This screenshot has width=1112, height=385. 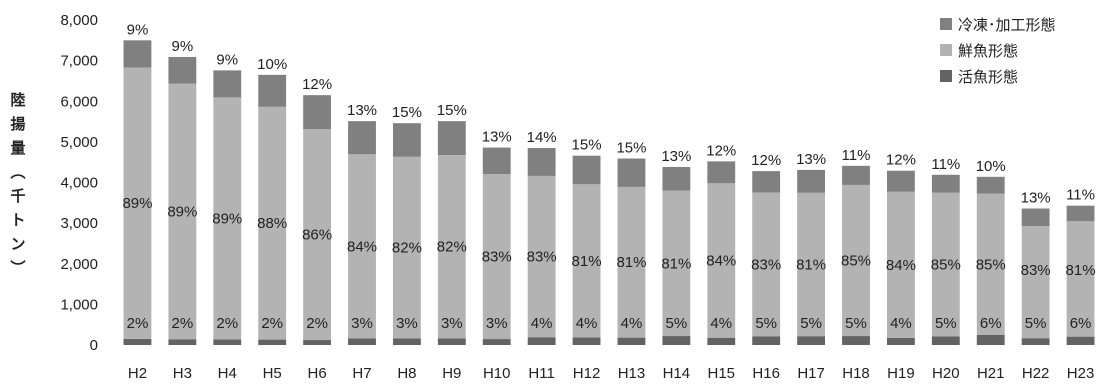 I want to click on y-tick-label: 4,000, so click(x=79, y=183).